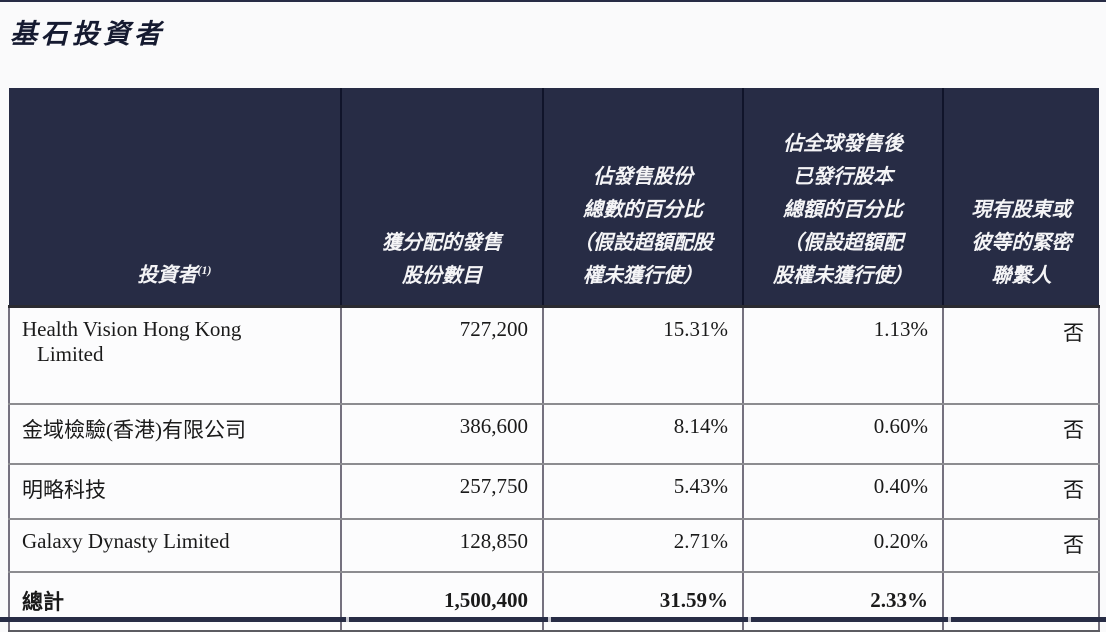  Describe the element at coordinates (643, 491) in the screenshot. I see `cell-pct-offer: 5.43%` at that location.